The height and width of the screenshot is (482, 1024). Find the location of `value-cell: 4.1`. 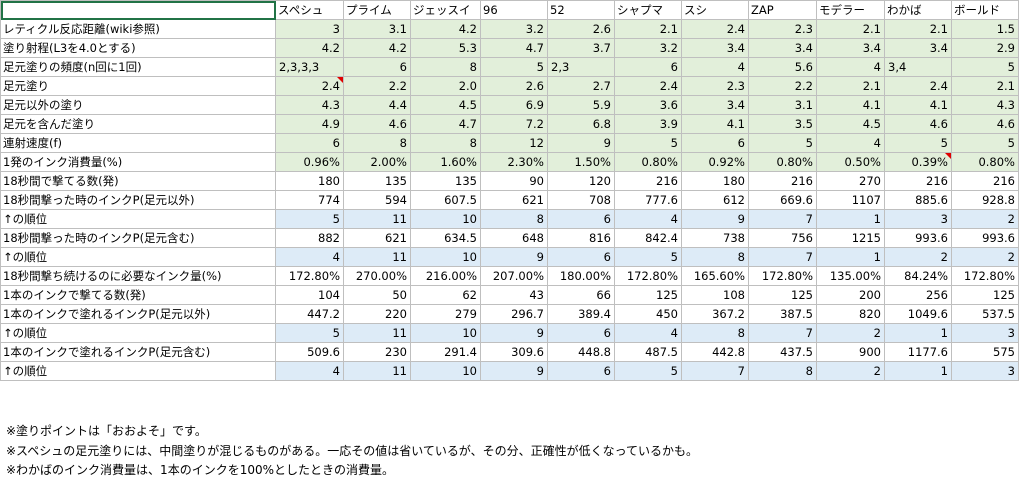

value-cell: 4.1 is located at coordinates (715, 124).